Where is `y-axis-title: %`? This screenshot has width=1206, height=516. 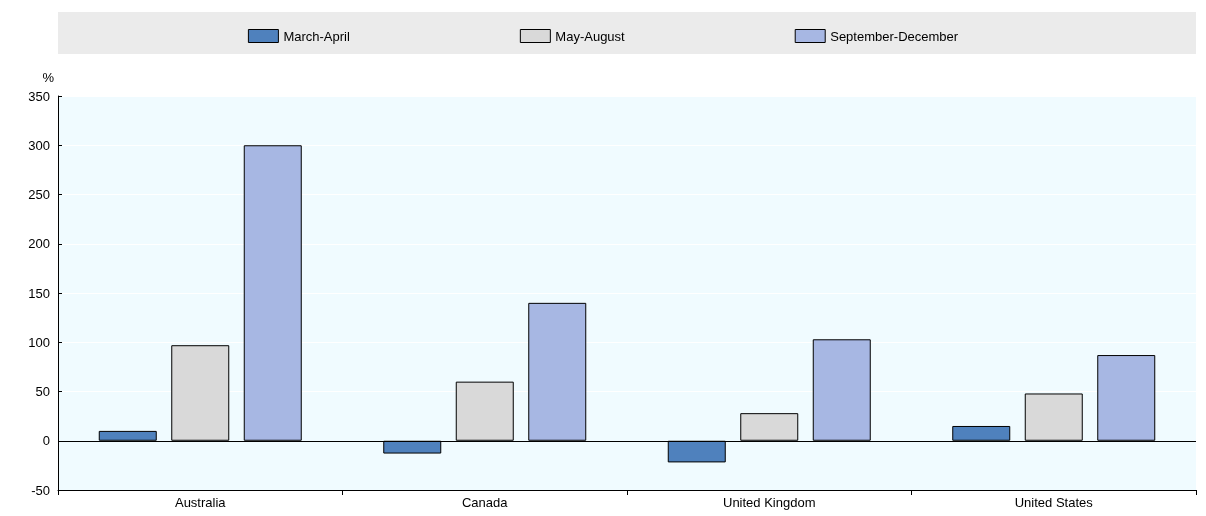 y-axis-title: % is located at coordinates (48, 77).